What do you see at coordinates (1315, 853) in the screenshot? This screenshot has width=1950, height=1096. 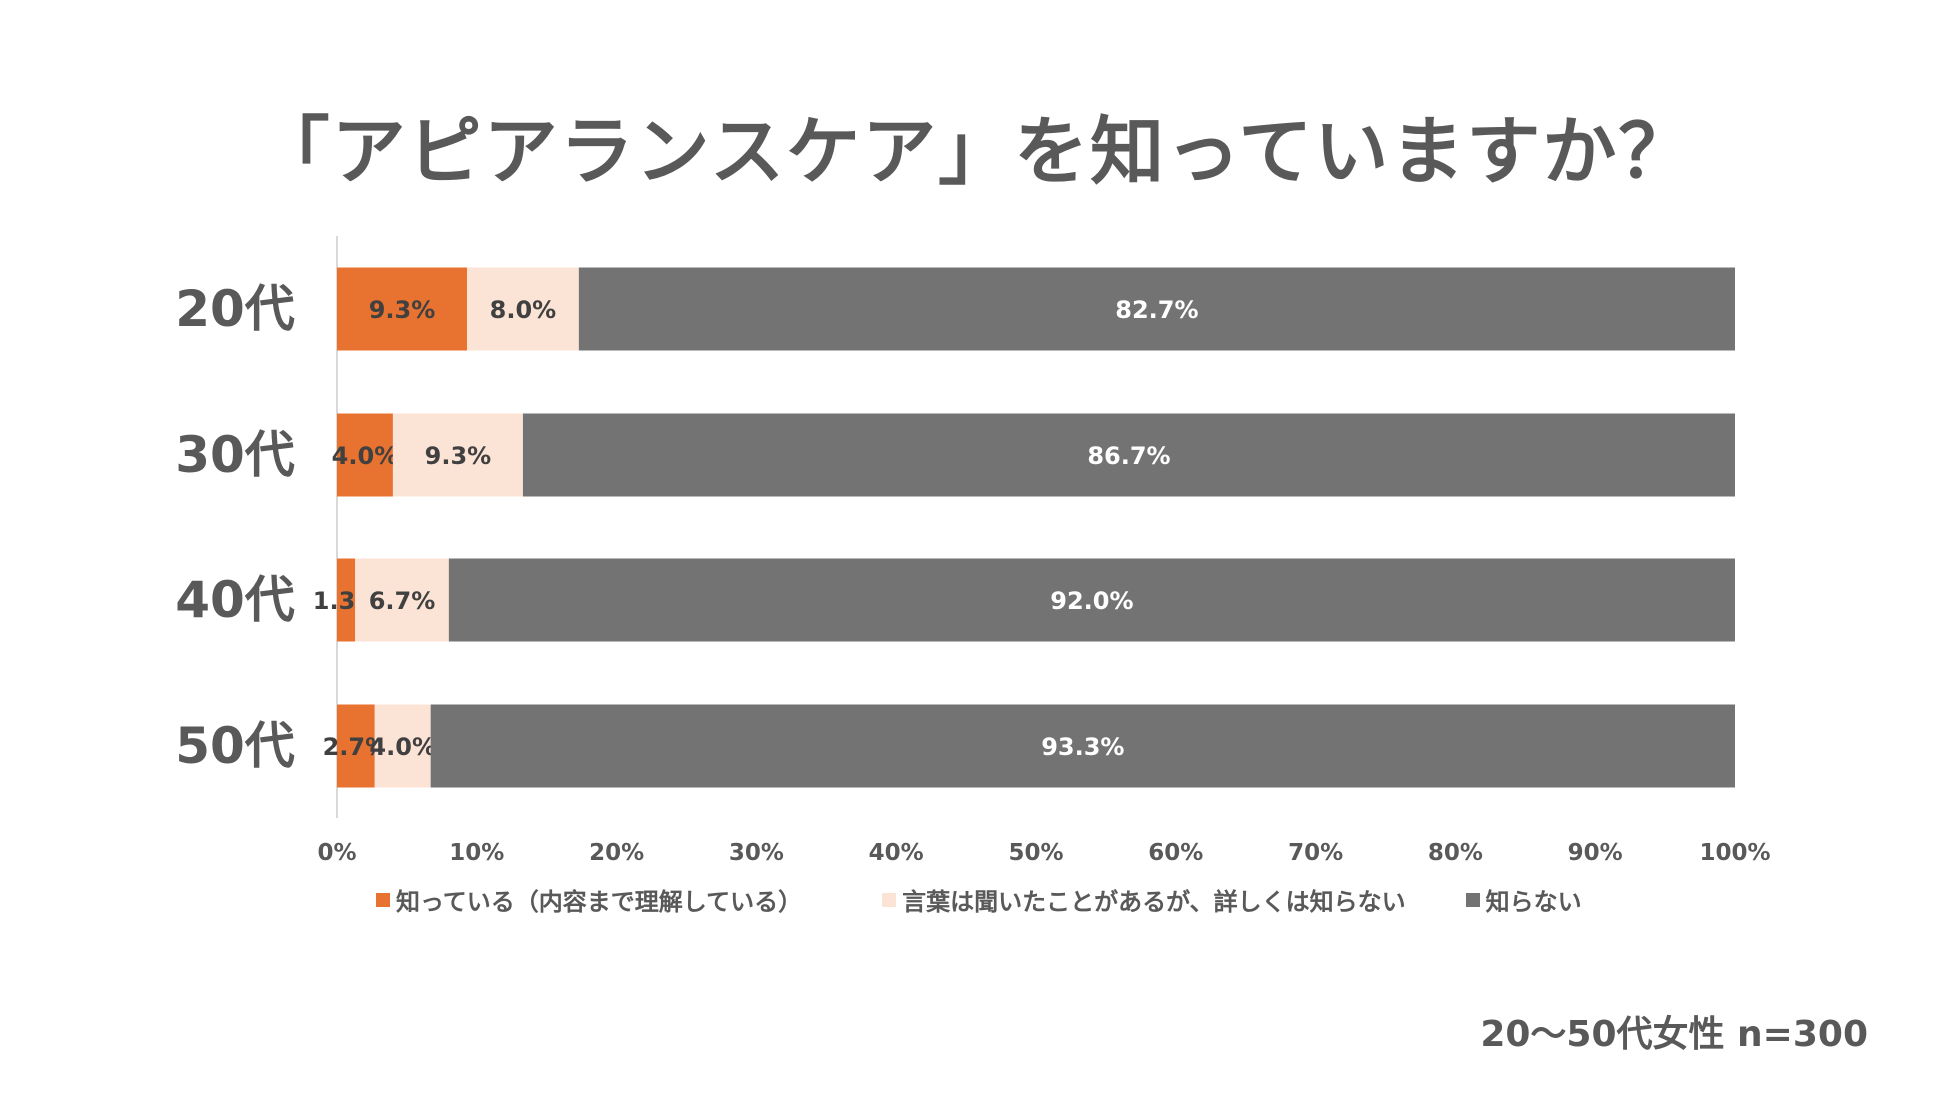 I see `x-tick-label: 70%` at bounding box center [1315, 853].